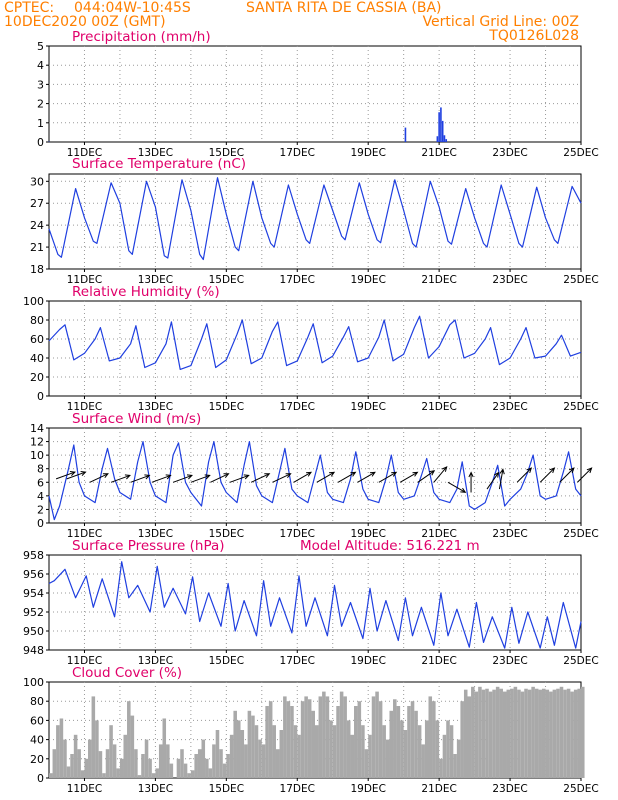 Image resolution: width=618 pixels, height=800 pixels. What do you see at coordinates (84, 661) in the screenshot?
I see `pressure-xtick-label: 11DEC` at bounding box center [84, 661].